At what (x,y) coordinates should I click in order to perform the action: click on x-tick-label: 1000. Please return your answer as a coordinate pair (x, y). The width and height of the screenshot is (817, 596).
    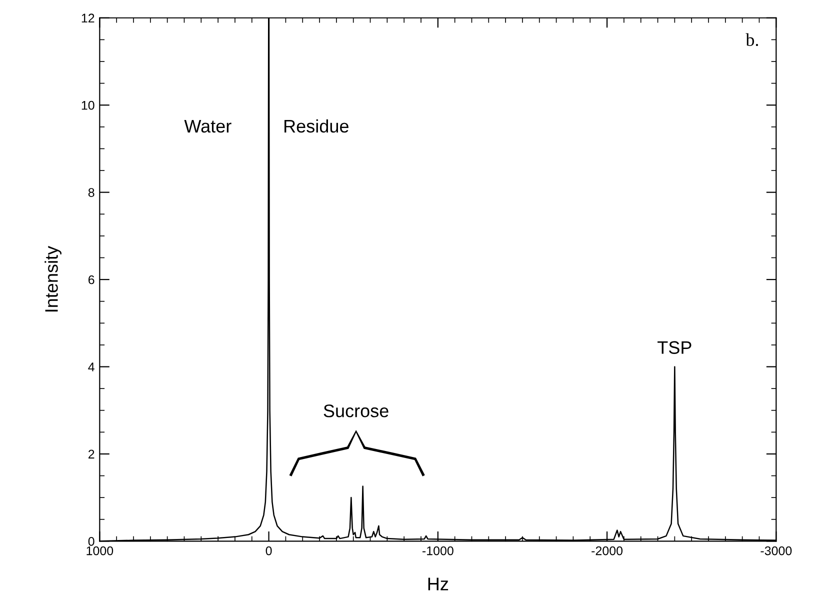
    Looking at the image, I should click on (100, 551).